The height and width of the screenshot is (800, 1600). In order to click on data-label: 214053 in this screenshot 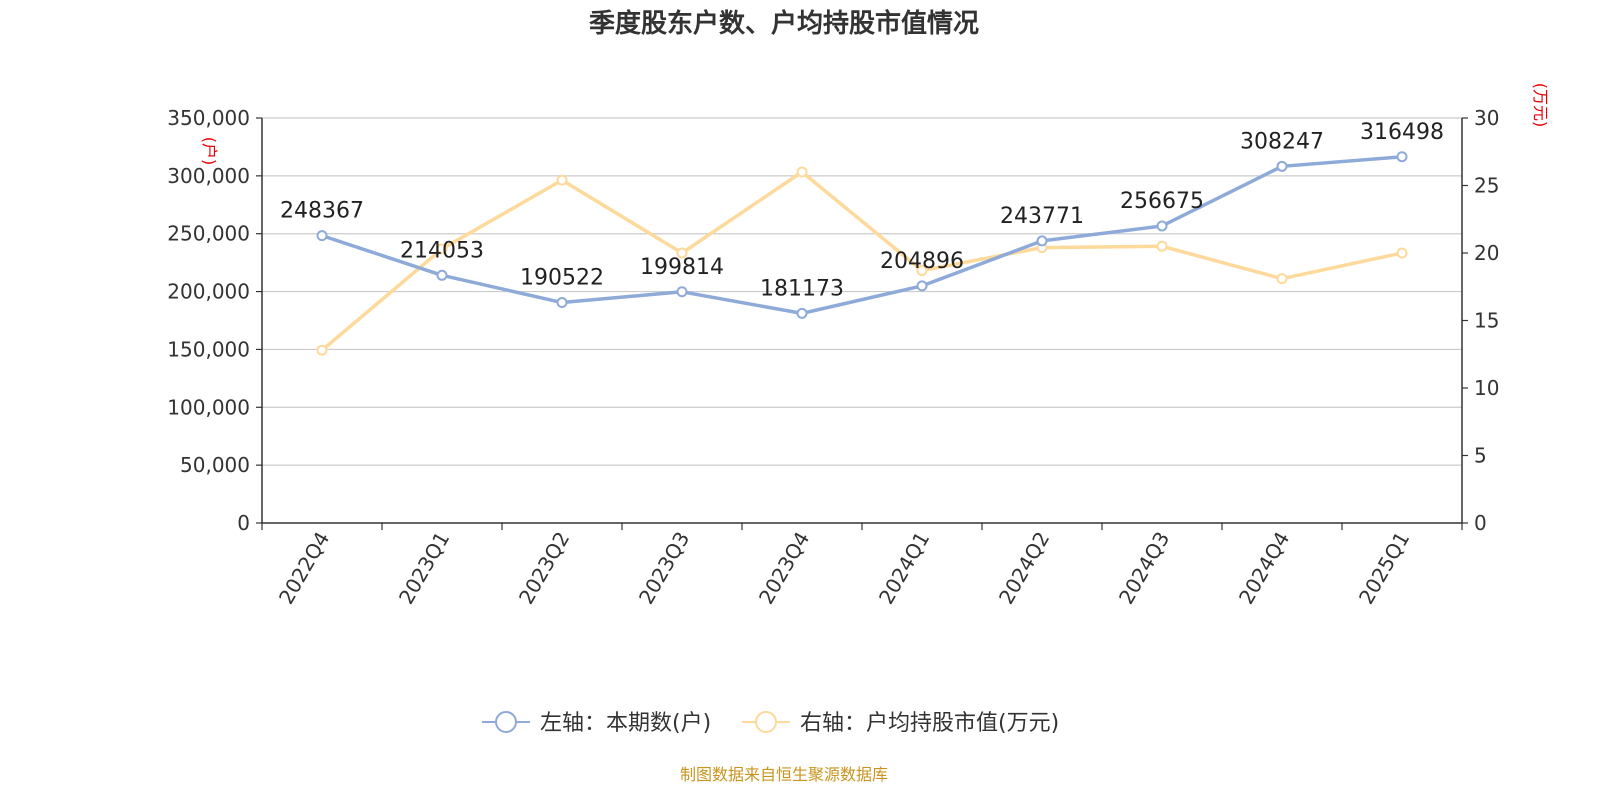, I will do `click(442, 250)`.